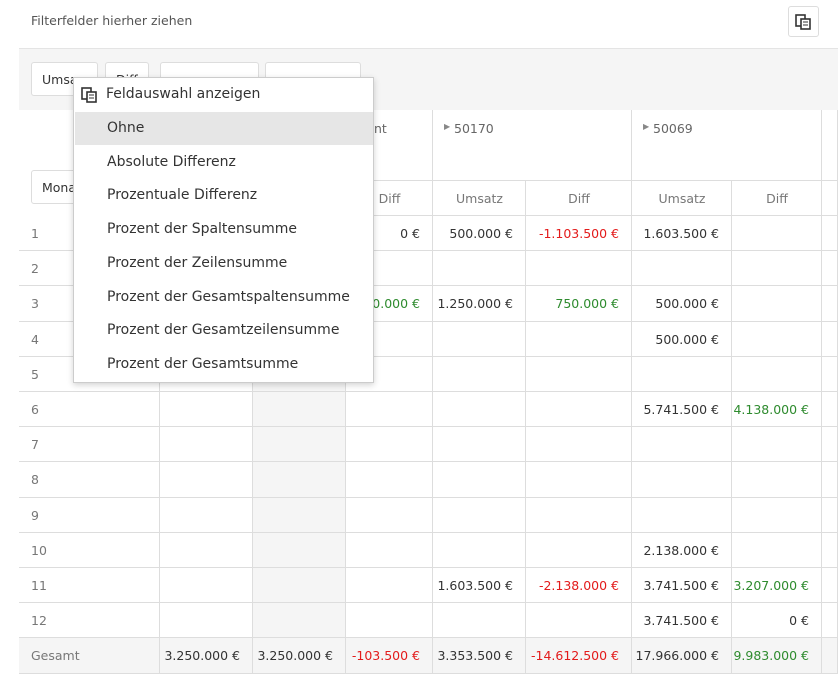 This screenshot has width=838, height=675. I want to click on menu-item: Prozent der Gesamtsumme, so click(203, 363).